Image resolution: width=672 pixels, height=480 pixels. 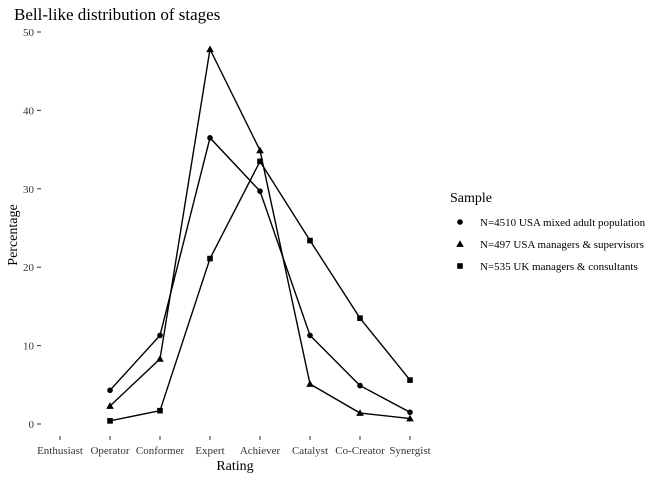 What do you see at coordinates (409, 451) in the screenshot?
I see `x-tick-label: Synergist` at bounding box center [409, 451].